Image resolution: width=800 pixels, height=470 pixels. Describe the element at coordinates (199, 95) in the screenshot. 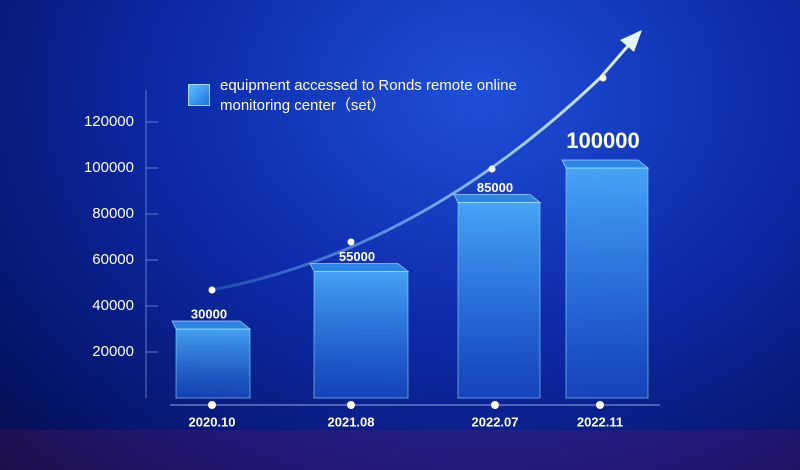

I see `legend-swatch` at that location.